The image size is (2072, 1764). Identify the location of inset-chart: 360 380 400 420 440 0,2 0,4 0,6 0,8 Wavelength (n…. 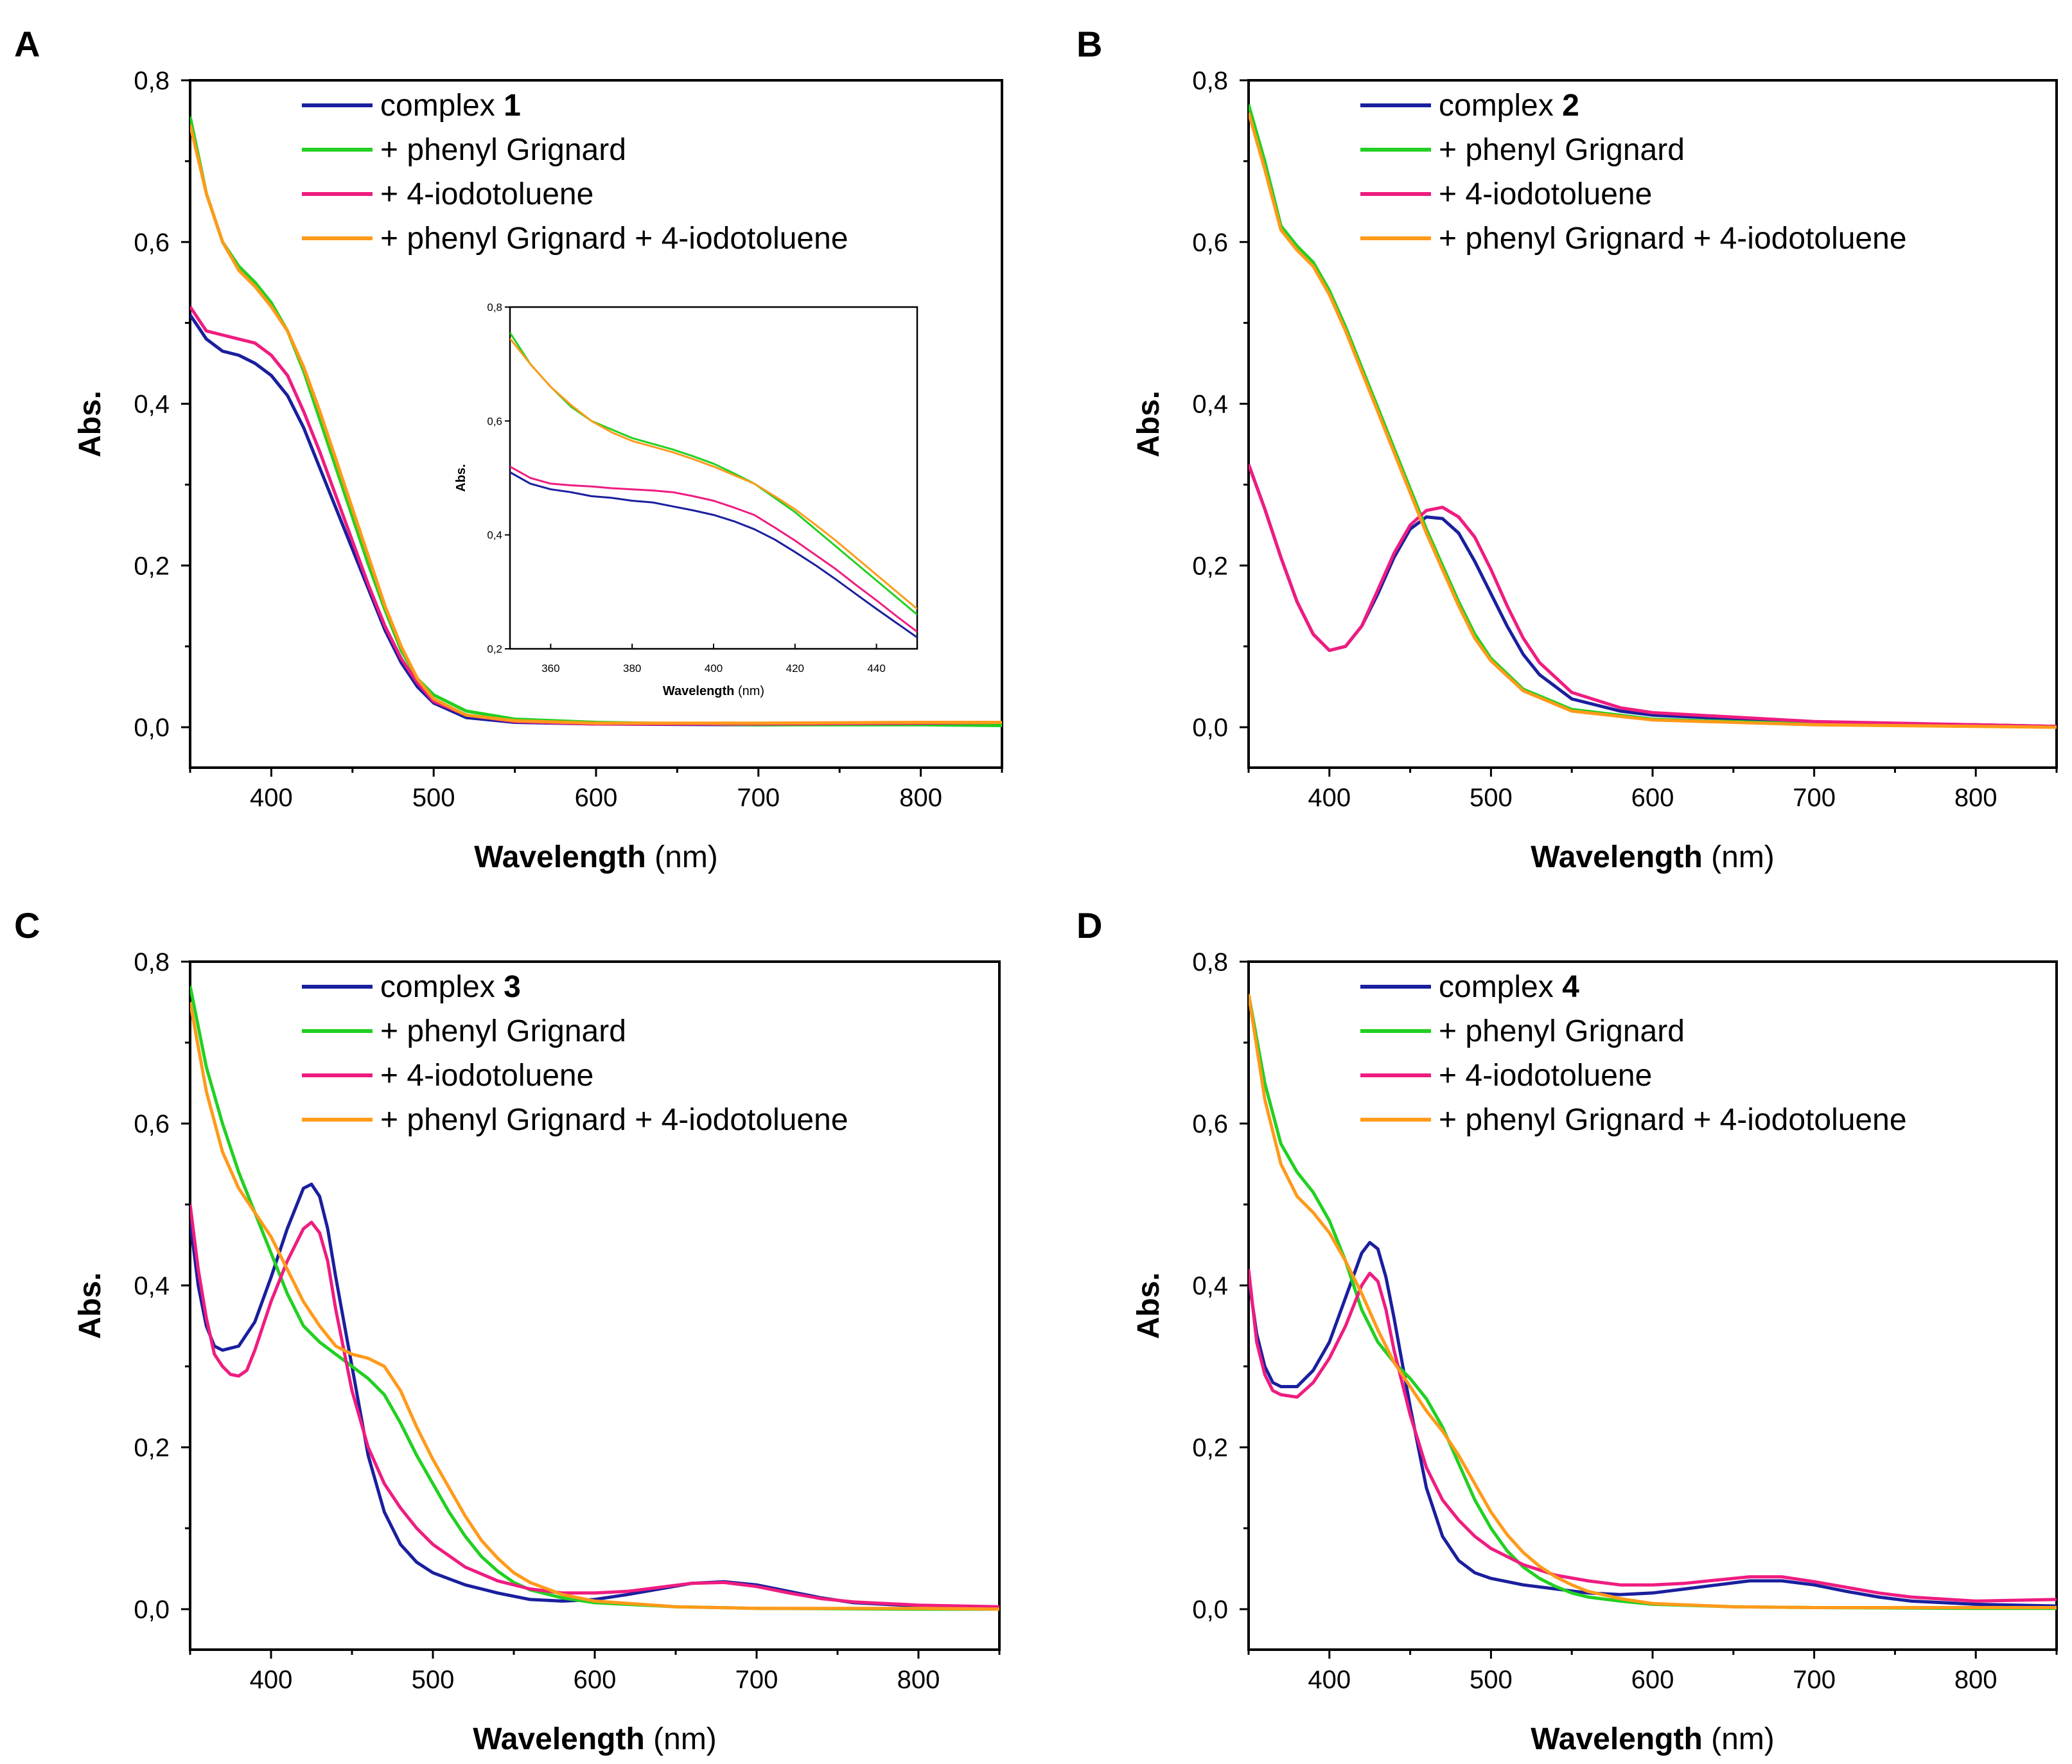
(686, 499).